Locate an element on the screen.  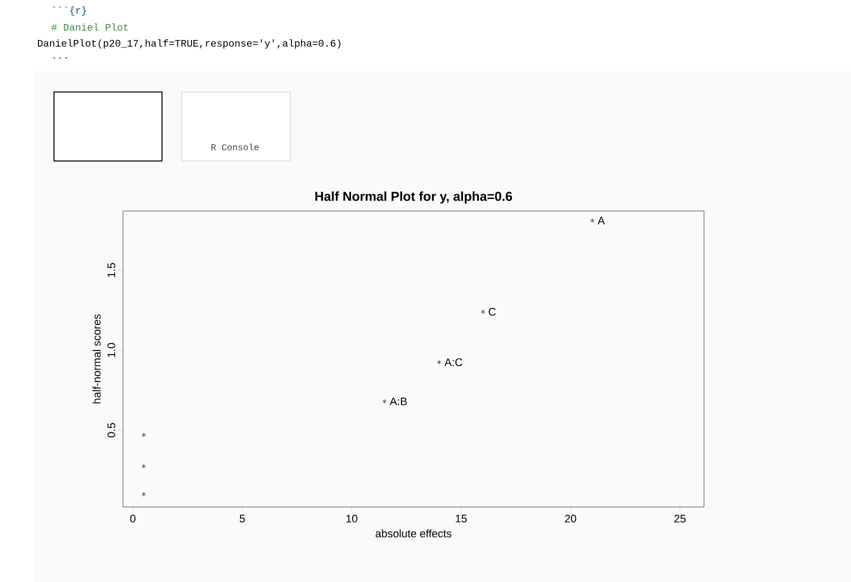
x-axis-title: absolute effects is located at coordinates (414, 533).